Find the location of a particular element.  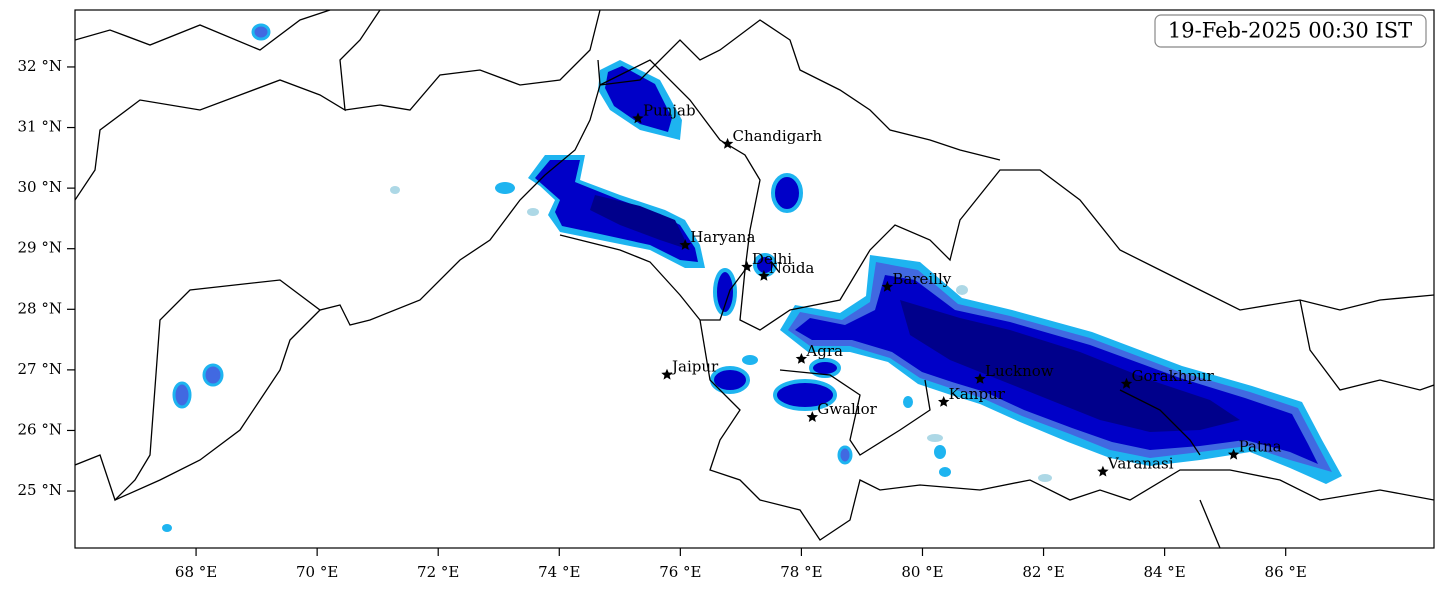

x-tick-label: 82 °E is located at coordinates (1043, 572).